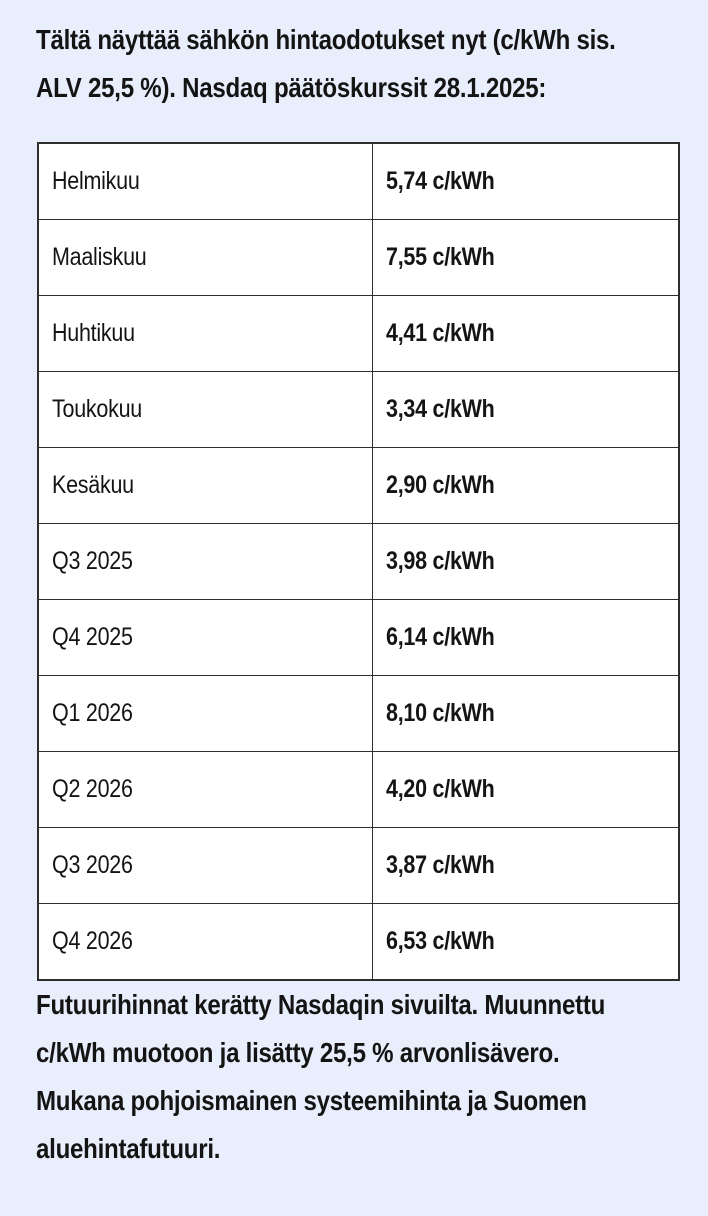 The image size is (708, 1216). Describe the element at coordinates (205, 409) in the screenshot. I see `period-cell: Toukokuu` at that location.